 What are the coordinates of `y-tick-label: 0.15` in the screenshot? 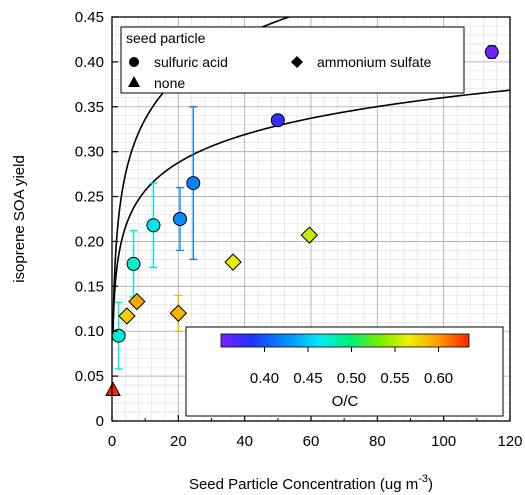 It's located at (89, 286).